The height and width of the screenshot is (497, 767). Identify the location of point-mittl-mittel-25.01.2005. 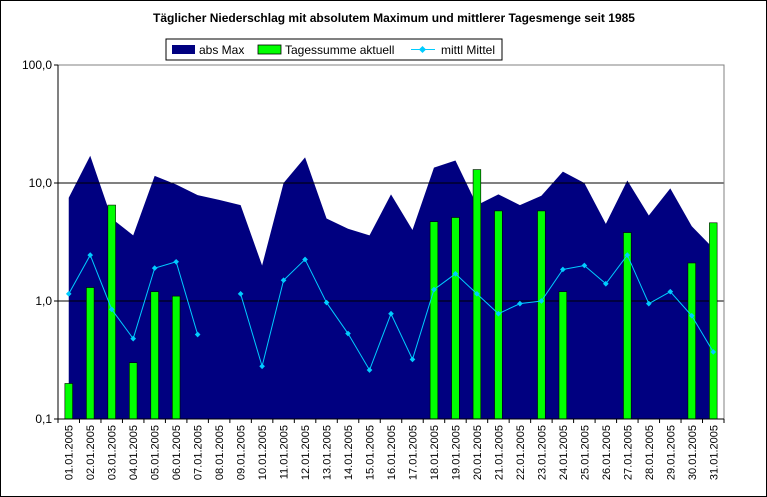
(584, 265).